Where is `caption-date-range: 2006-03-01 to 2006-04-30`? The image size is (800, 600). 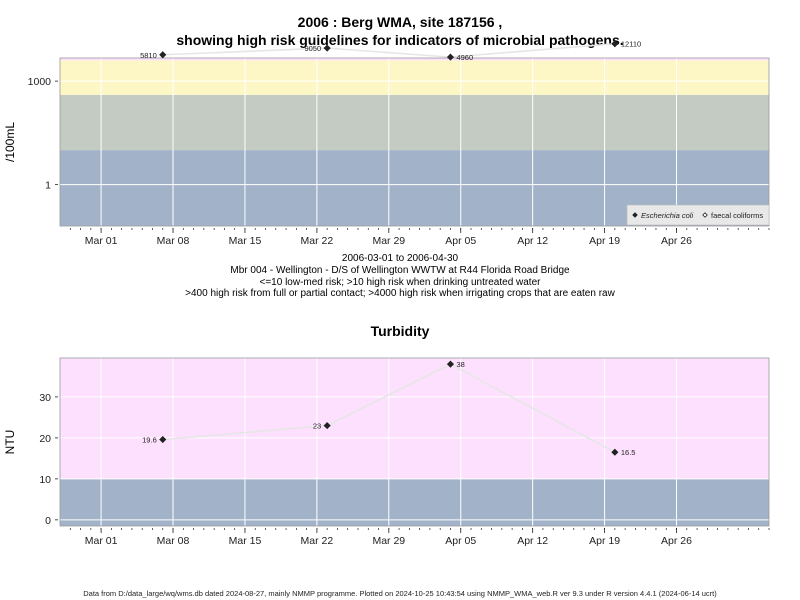 caption-date-range: 2006-03-01 to 2006-04-30 is located at coordinates (400, 258).